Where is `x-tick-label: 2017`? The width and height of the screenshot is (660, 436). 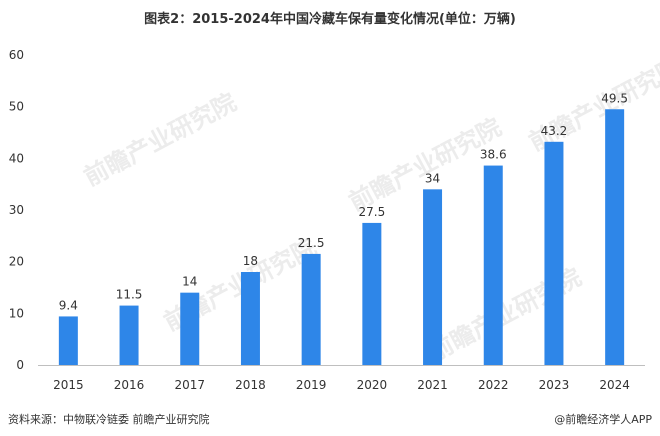
x-tick-label: 2017 is located at coordinates (189, 385).